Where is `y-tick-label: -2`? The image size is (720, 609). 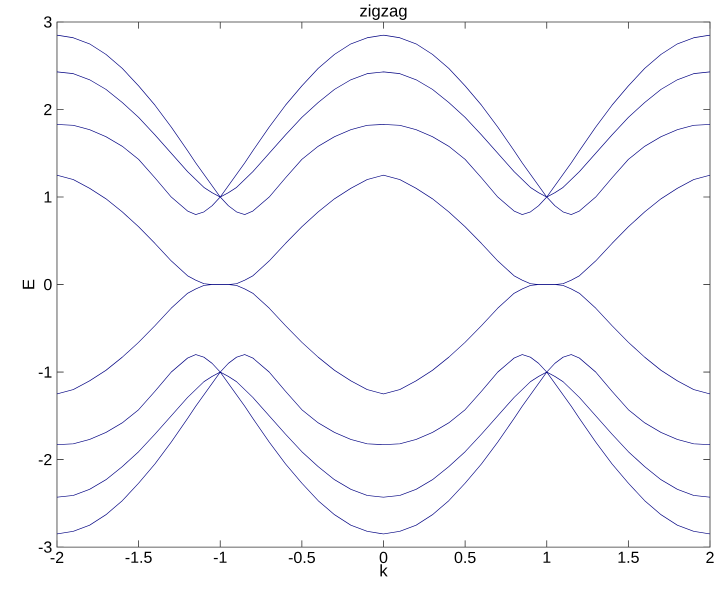
y-tick-label: -2 is located at coordinates (45, 460).